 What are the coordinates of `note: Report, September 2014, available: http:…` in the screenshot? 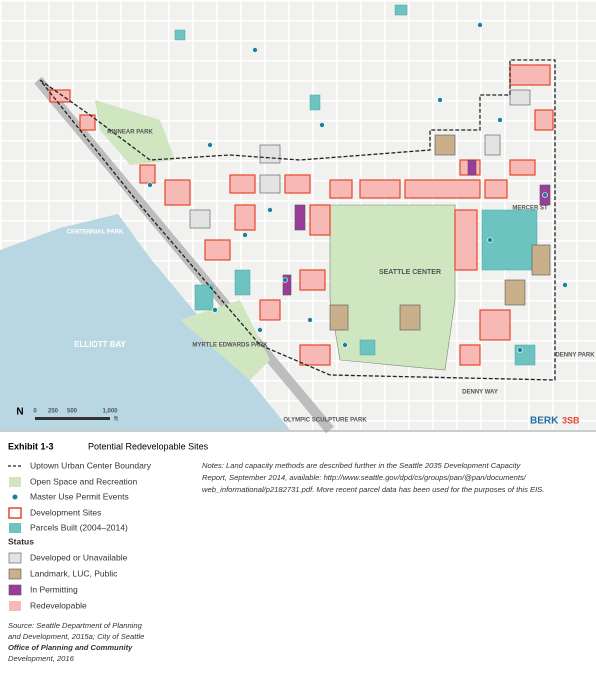 It's located at (364, 477).